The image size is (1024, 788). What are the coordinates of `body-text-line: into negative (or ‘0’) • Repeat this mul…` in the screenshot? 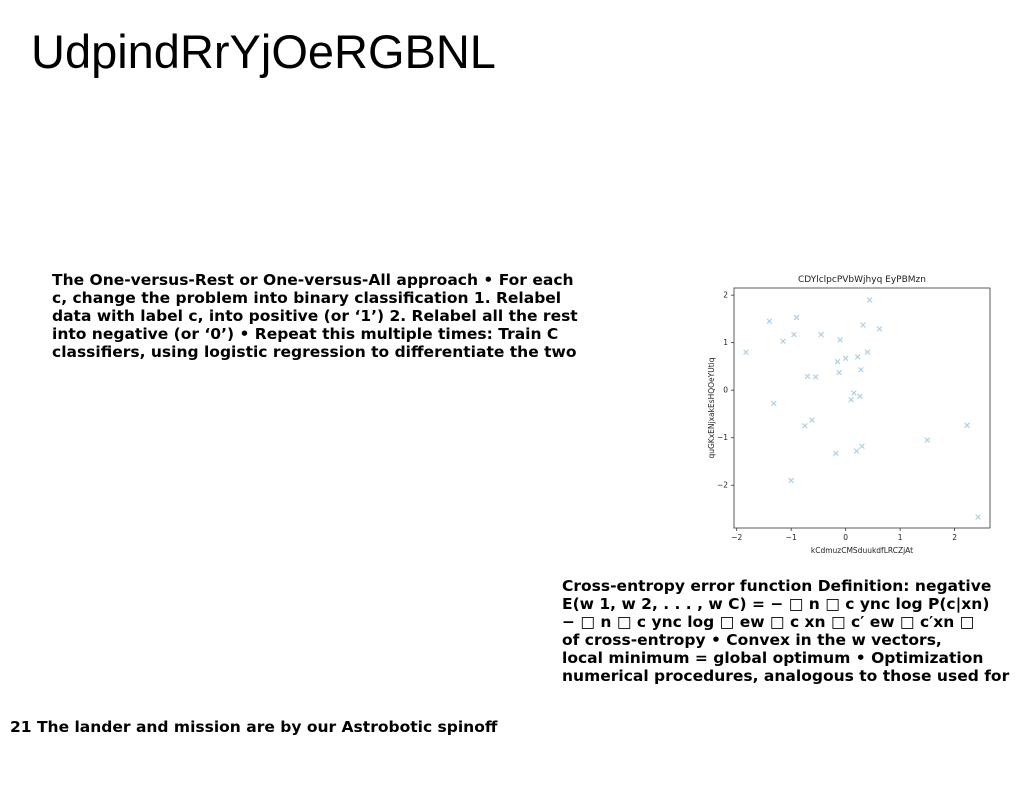 It's located at (305, 334).